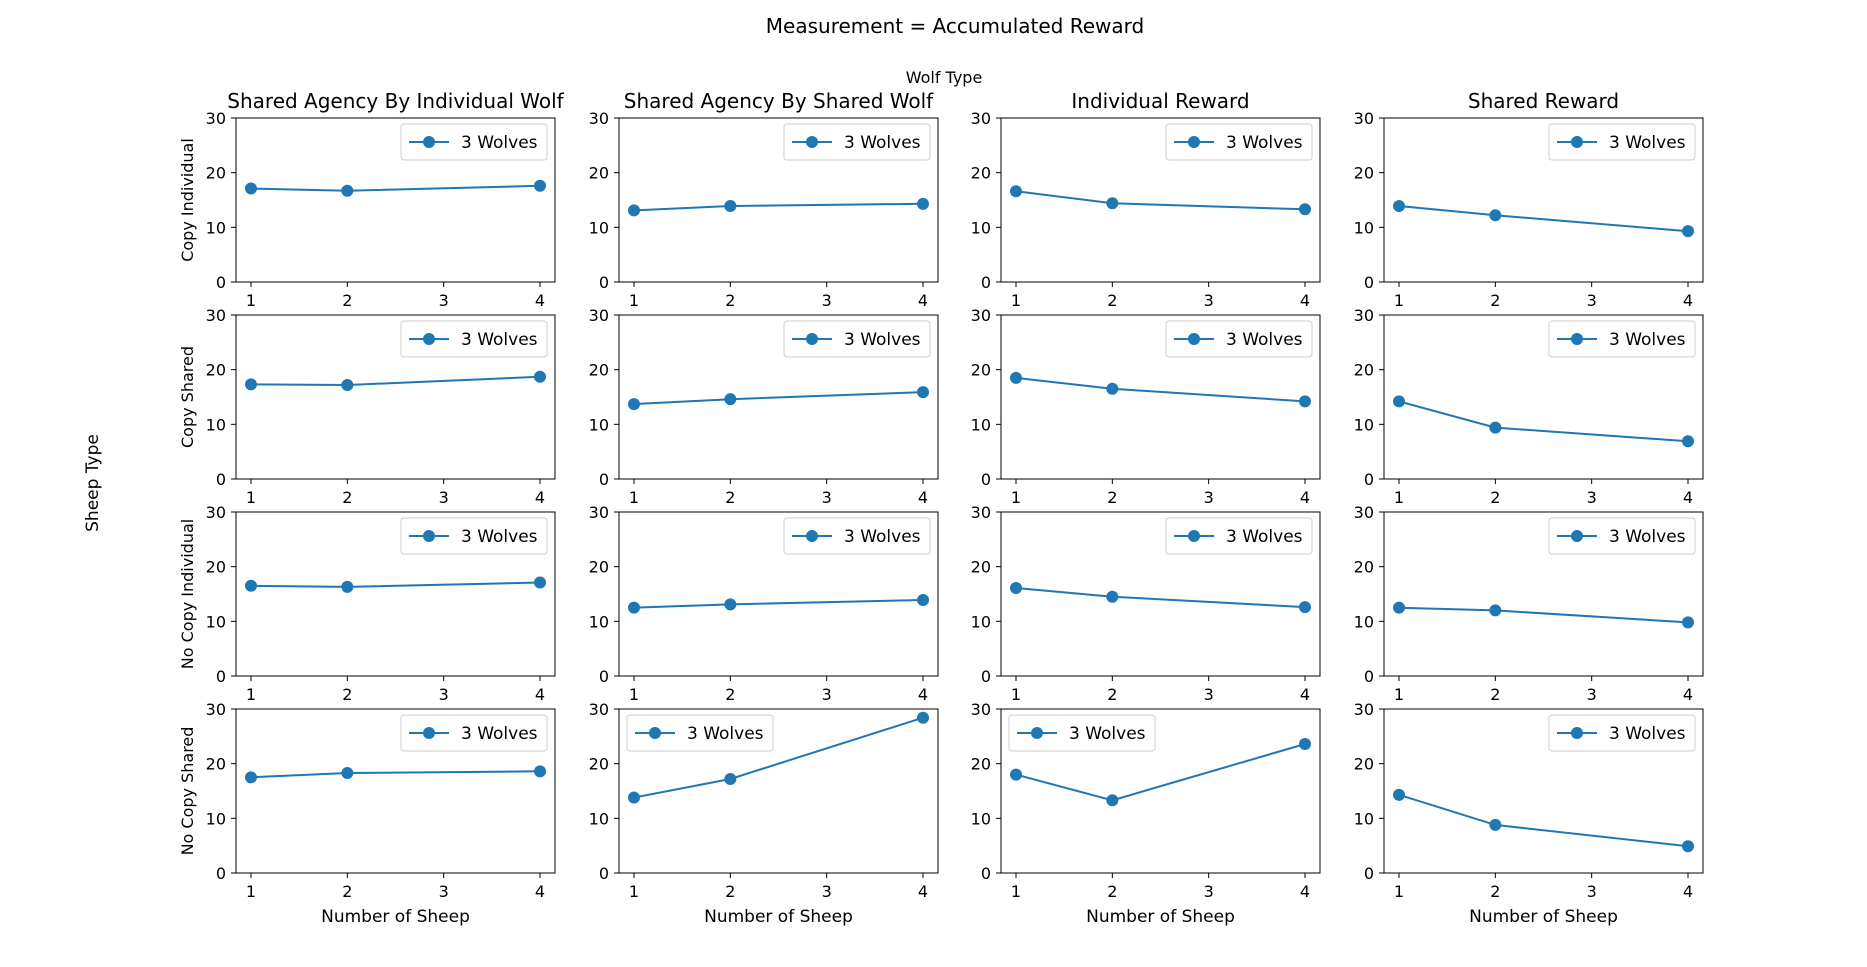  I want to click on subplot-2-1: 0 10 20 30 1 2 3 4 Copy Shared 3 Wolves, so click(367, 406).